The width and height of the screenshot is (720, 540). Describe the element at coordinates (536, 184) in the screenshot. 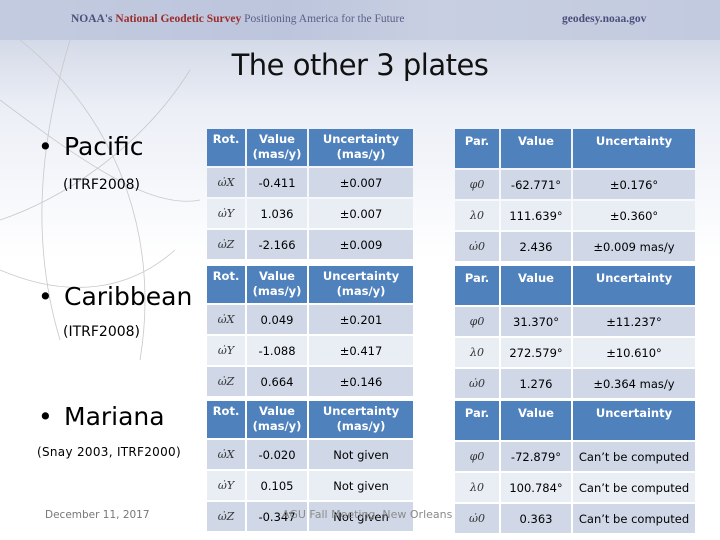

I see `pole-value: -62.771°` at that location.